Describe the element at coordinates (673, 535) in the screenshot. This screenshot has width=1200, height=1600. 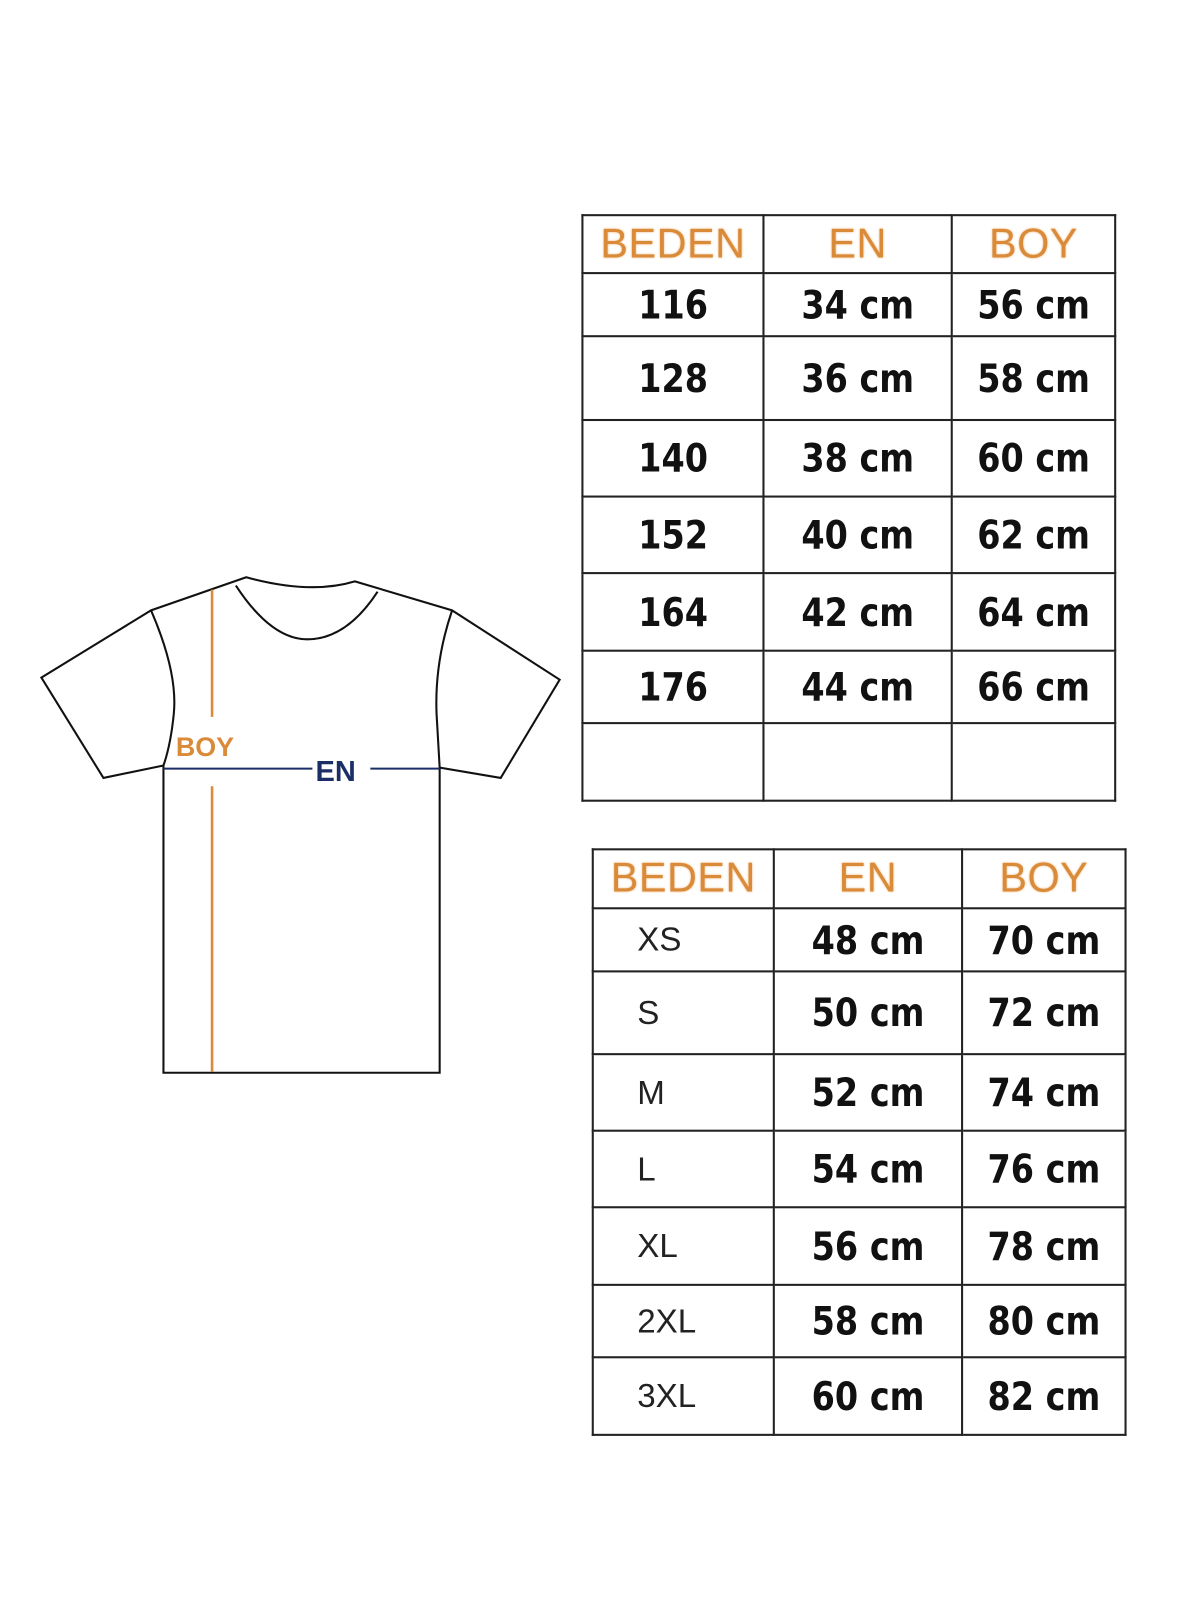
I see `size-cell: 152` at that location.